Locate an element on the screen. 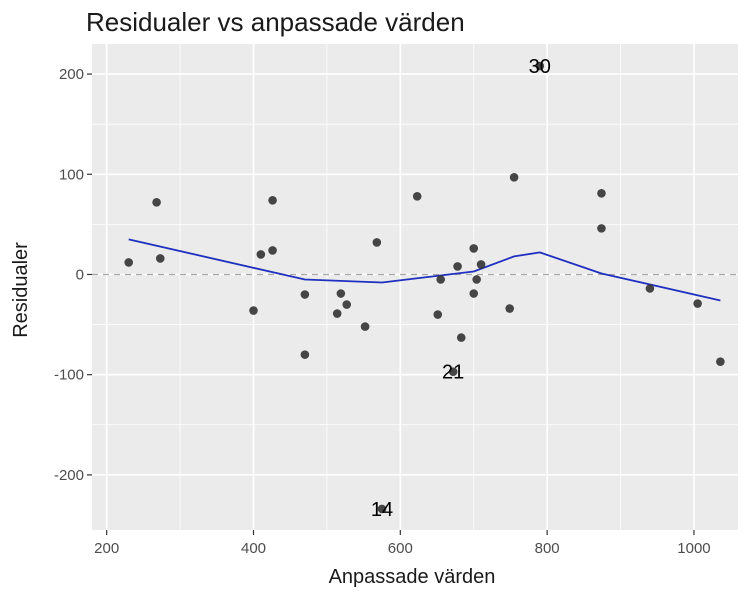 The image size is (750, 600). x-tick-label: 800 is located at coordinates (547, 548).